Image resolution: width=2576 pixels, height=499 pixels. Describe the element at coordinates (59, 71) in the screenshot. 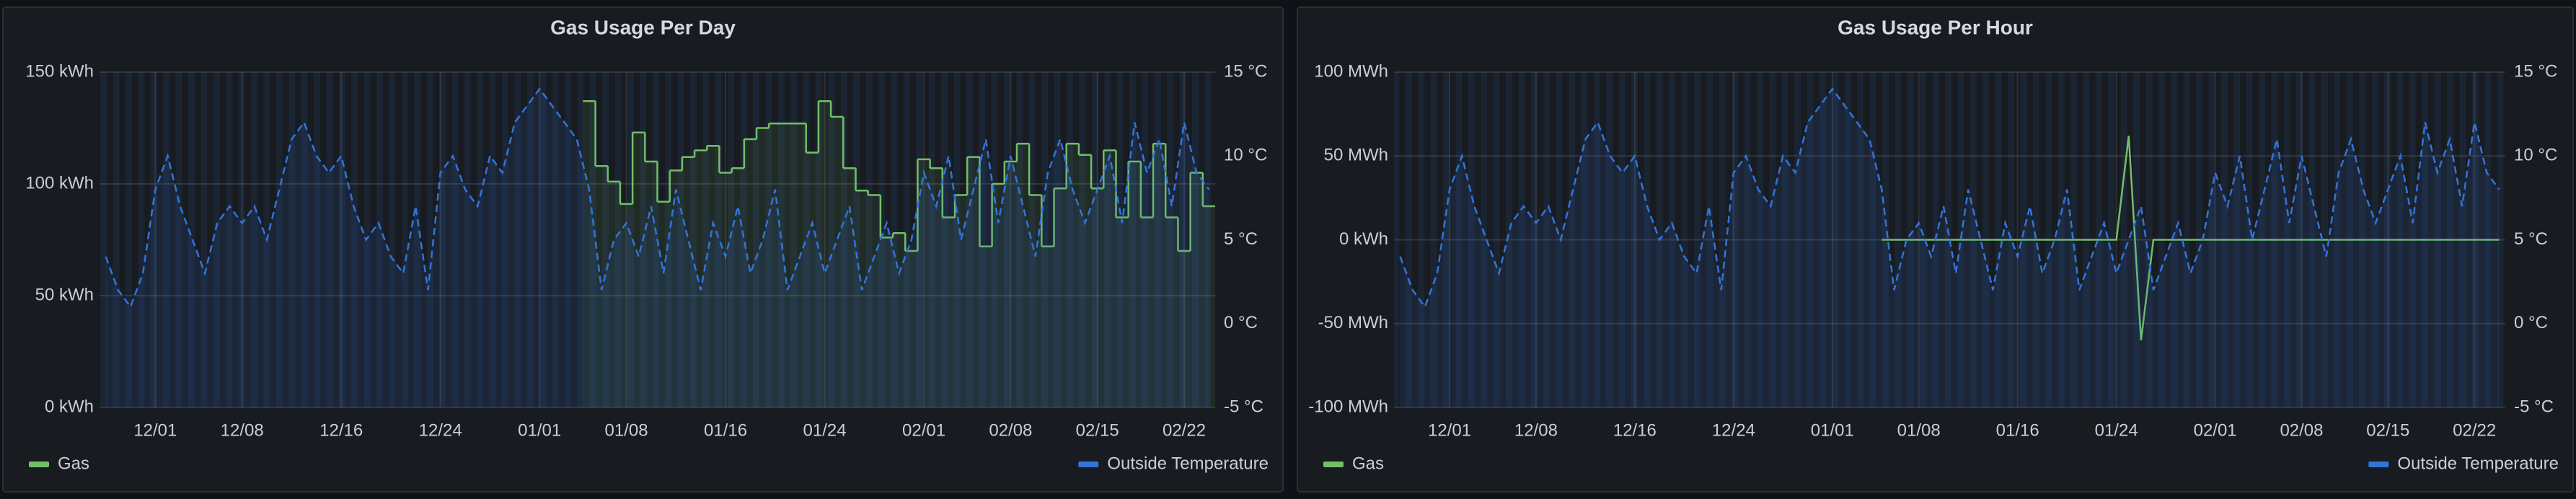

I see `y-tick-label: 150 kWh` at that location.